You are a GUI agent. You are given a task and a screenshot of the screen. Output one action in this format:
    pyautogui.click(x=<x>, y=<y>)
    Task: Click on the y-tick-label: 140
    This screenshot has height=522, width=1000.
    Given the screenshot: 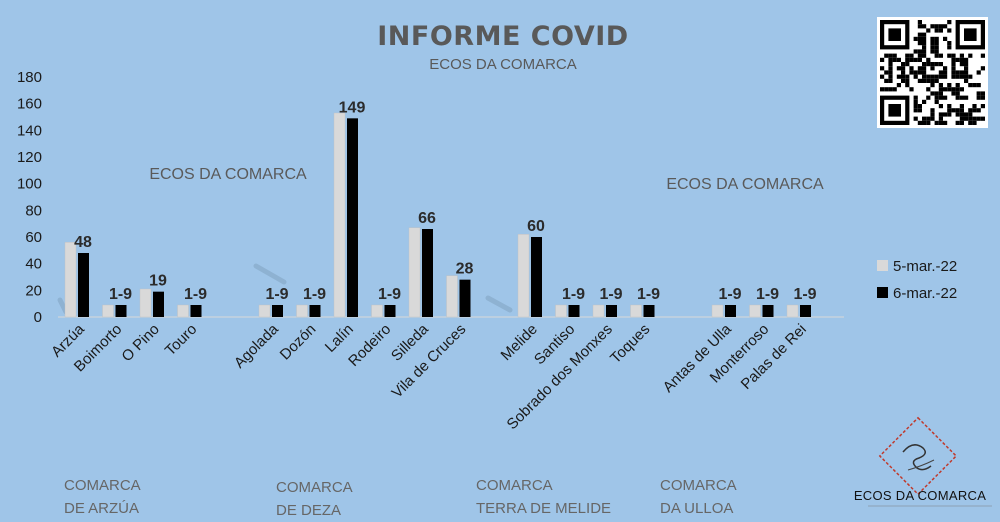 What is the action you would take?
    pyautogui.click(x=29, y=130)
    